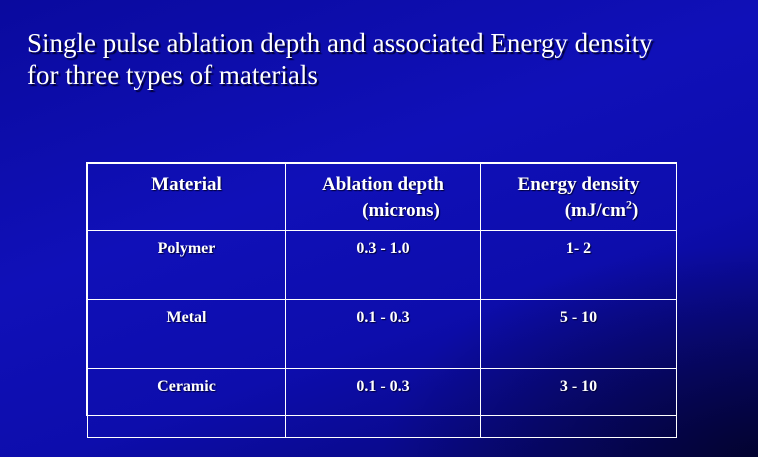 This screenshot has height=457, width=758. Describe the element at coordinates (186, 197) in the screenshot. I see `header-material: Material` at that location.